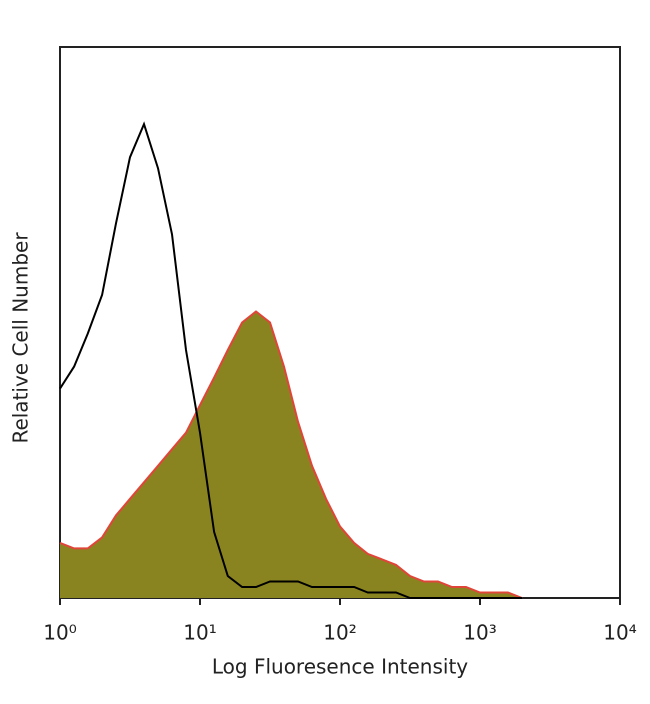 The height and width of the screenshot is (704, 650). What do you see at coordinates (339, 633) in the screenshot?
I see `x-tick-label: 10²` at bounding box center [339, 633].